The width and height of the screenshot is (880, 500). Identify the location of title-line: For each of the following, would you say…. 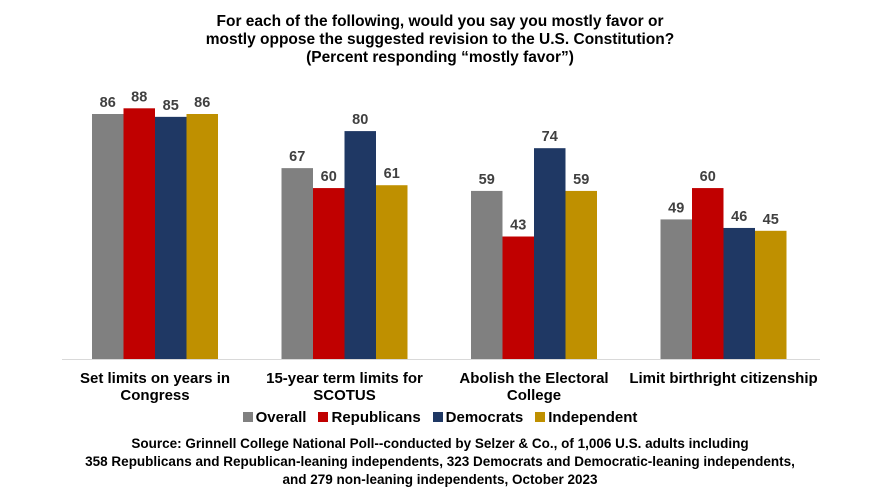
(440, 21).